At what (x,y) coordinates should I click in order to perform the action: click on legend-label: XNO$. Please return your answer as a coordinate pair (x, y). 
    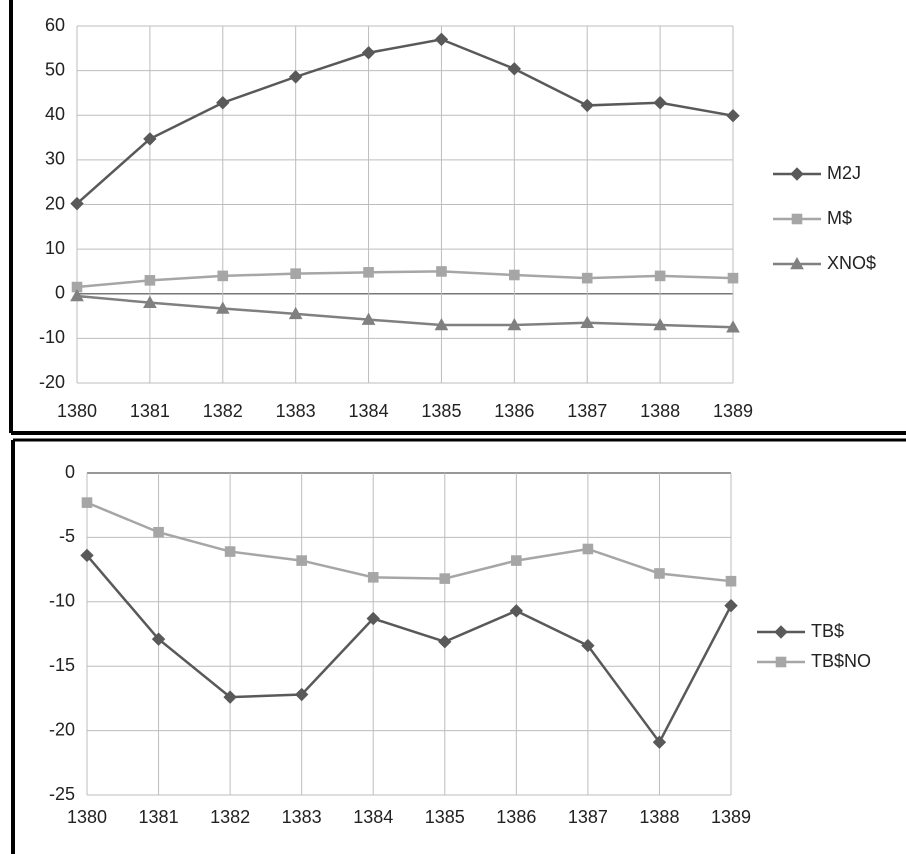
    Looking at the image, I should click on (851, 263).